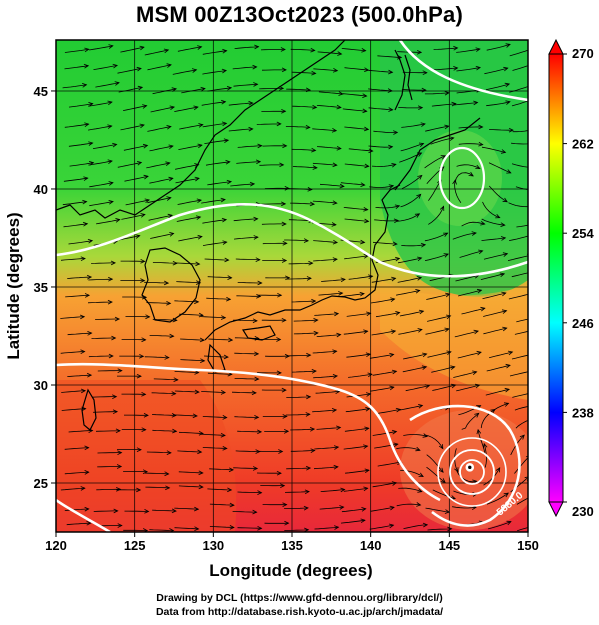 Image resolution: width=599 pixels, height=625 pixels. What do you see at coordinates (583, 53) in the screenshot?
I see `colorbar-tick-label: 270` at bounding box center [583, 53].